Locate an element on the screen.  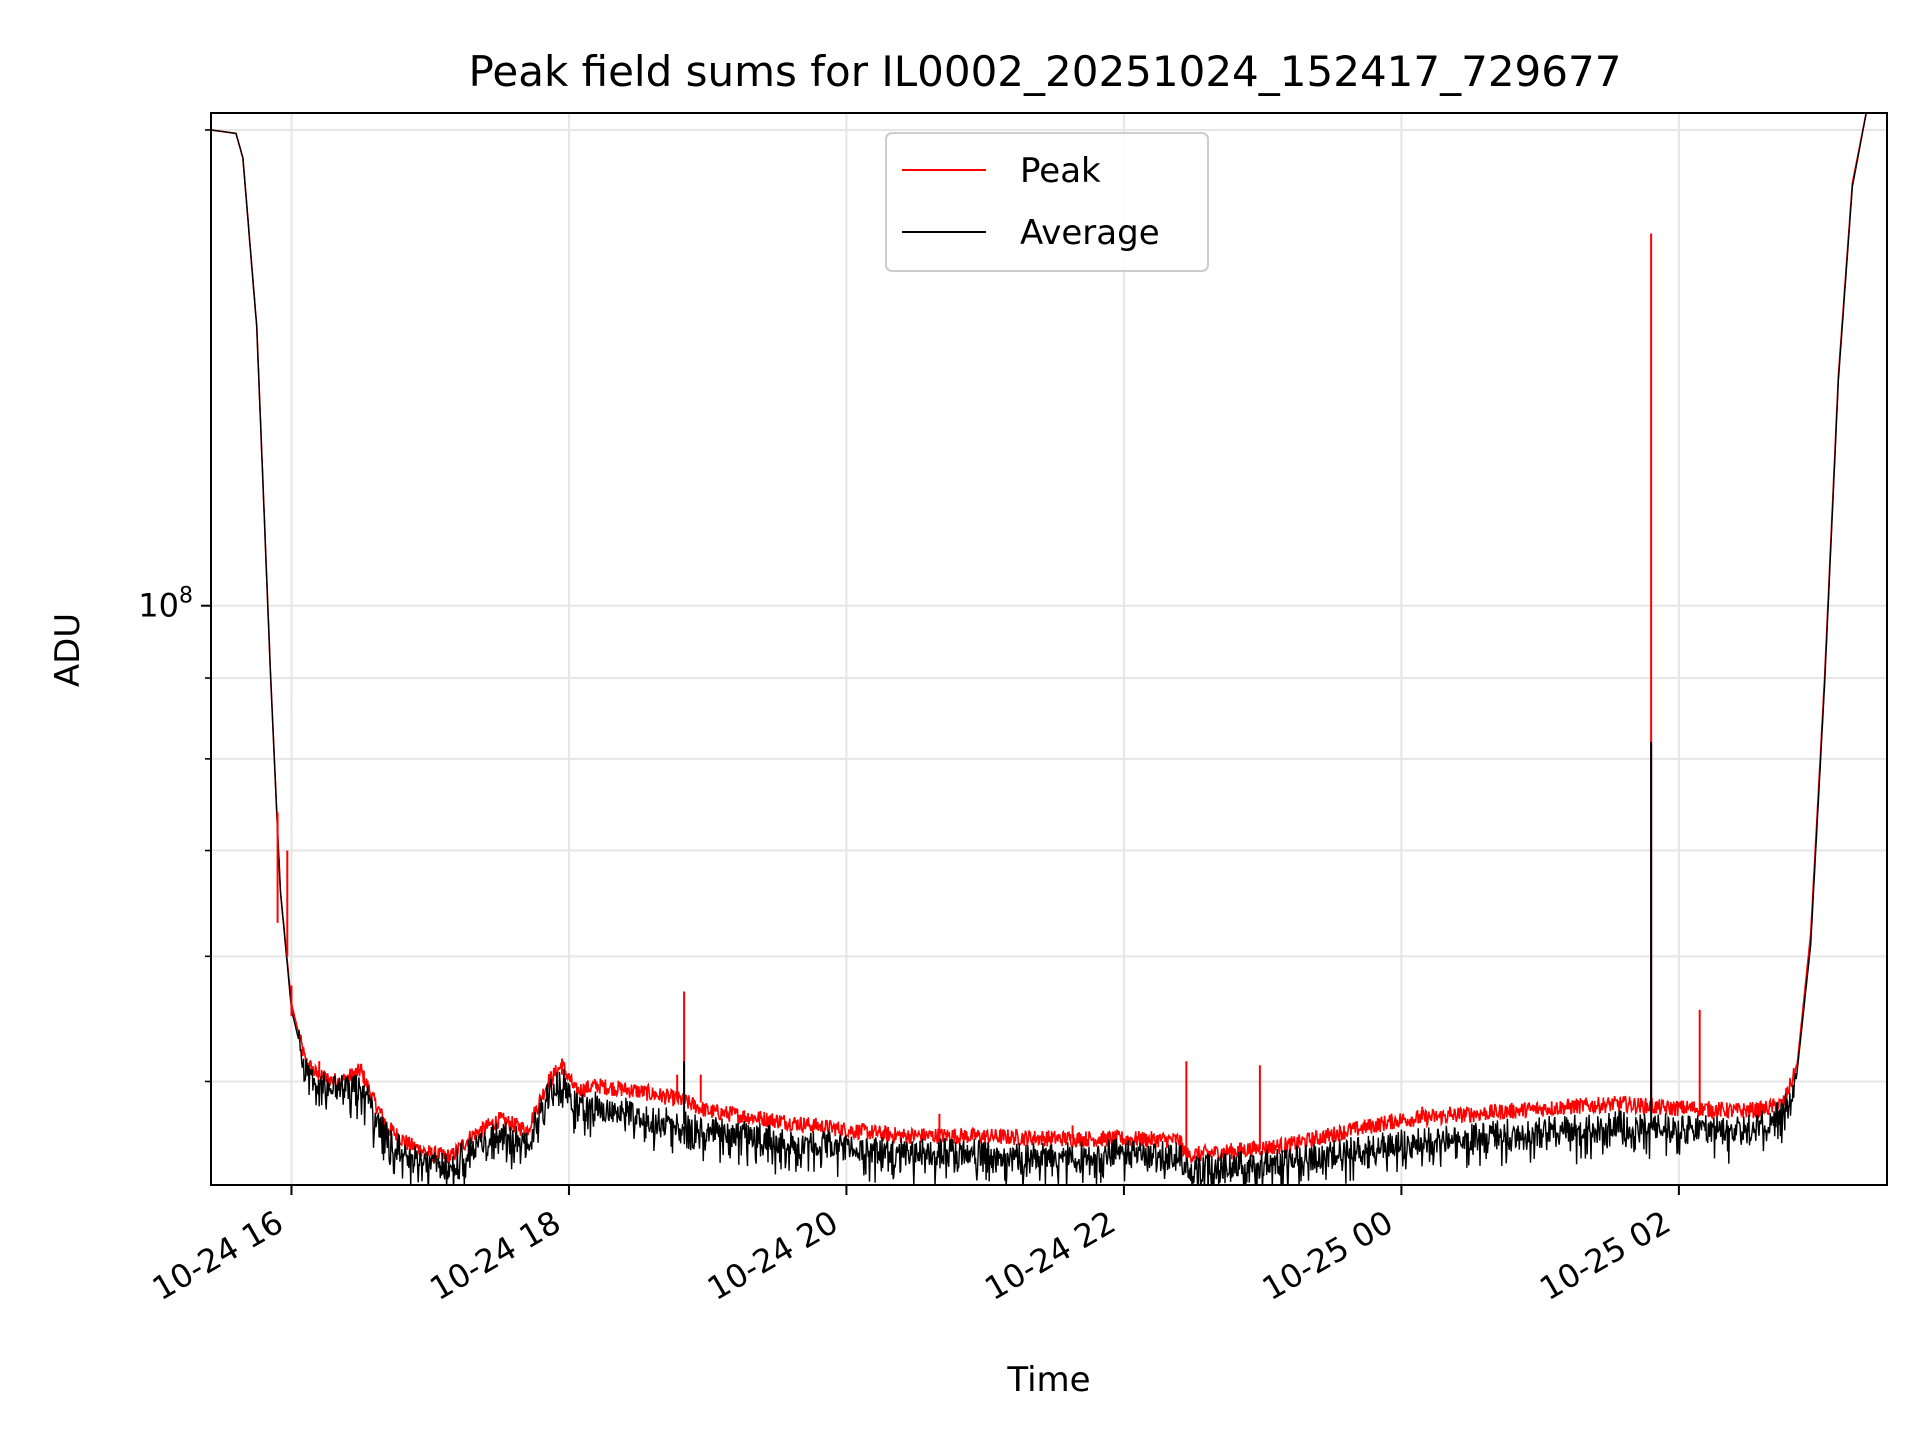
legend-label-average: Average is located at coordinates (1090, 233).